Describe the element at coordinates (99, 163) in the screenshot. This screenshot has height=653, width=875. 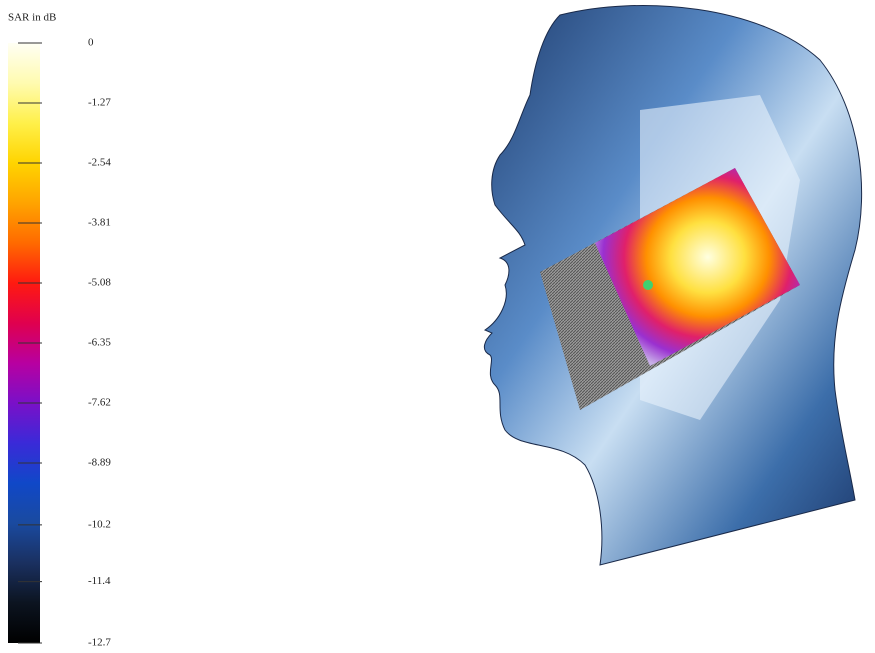
I see `tick-label: -2.54` at that location.